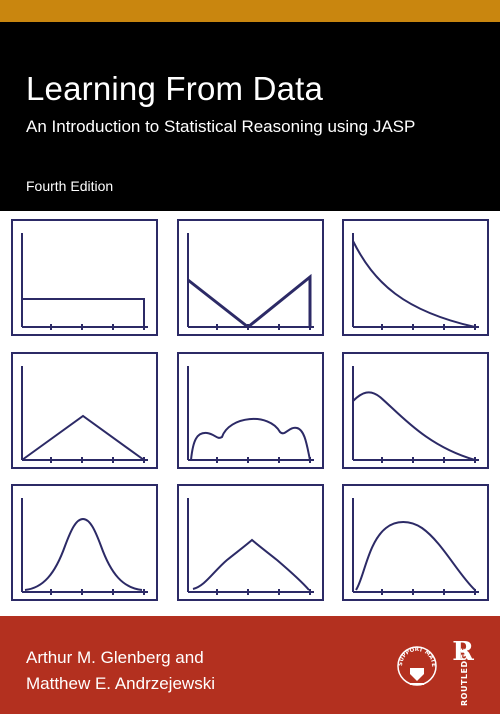  I want to click on uniform-distribution-icon, so click(84, 281).